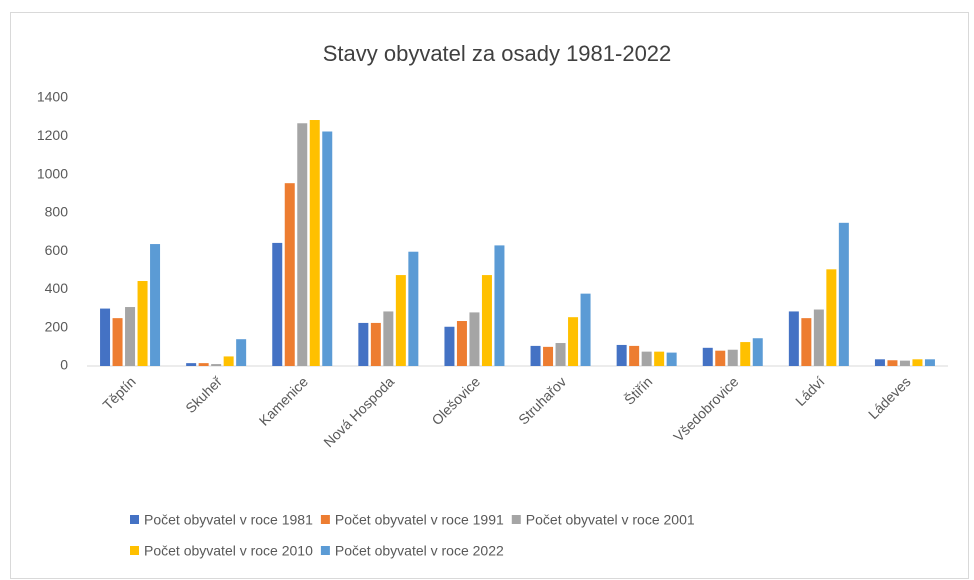 The height and width of the screenshot is (580, 974). I want to click on chart-title: Stavy obyvatel za osady 1981-2022, so click(497, 53).